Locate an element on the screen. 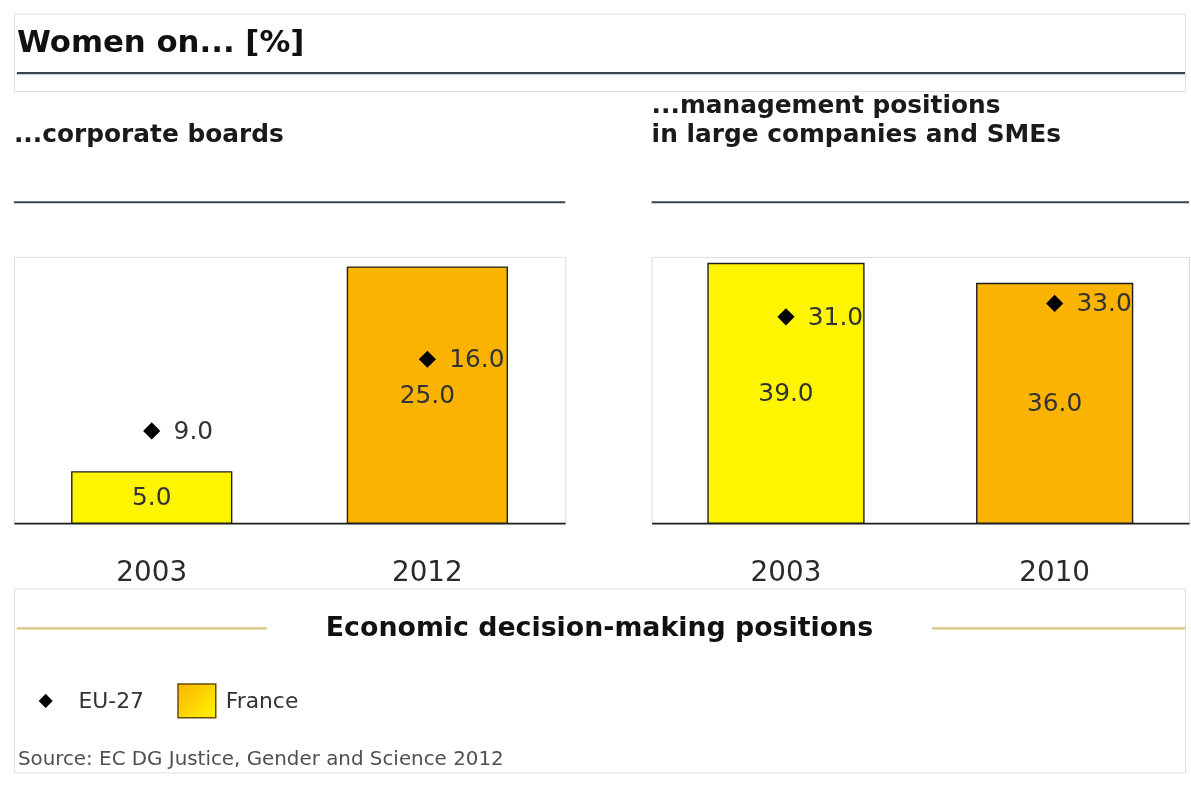  text: Economic decision-making positions is located at coordinates (599, 627).